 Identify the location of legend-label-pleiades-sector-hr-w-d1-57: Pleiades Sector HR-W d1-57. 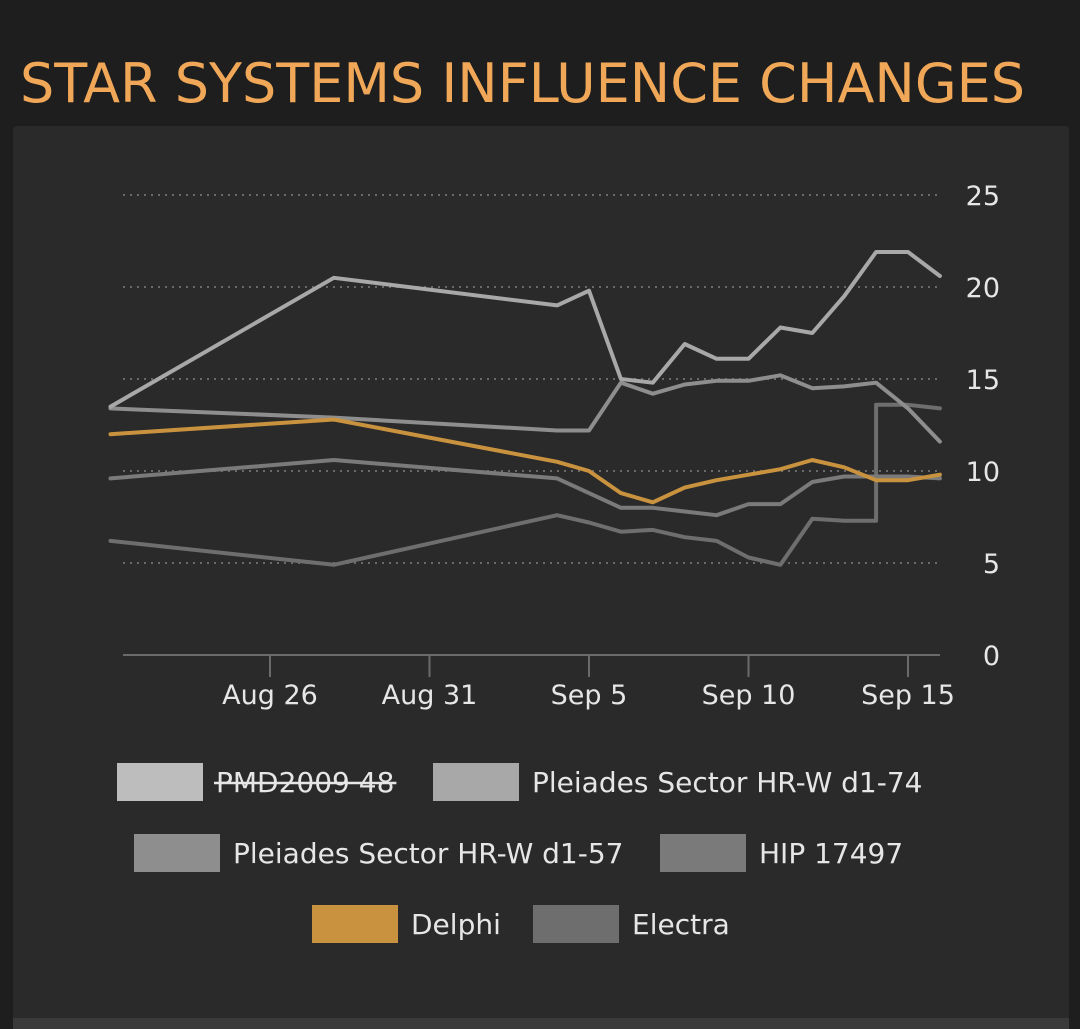
(428, 853).